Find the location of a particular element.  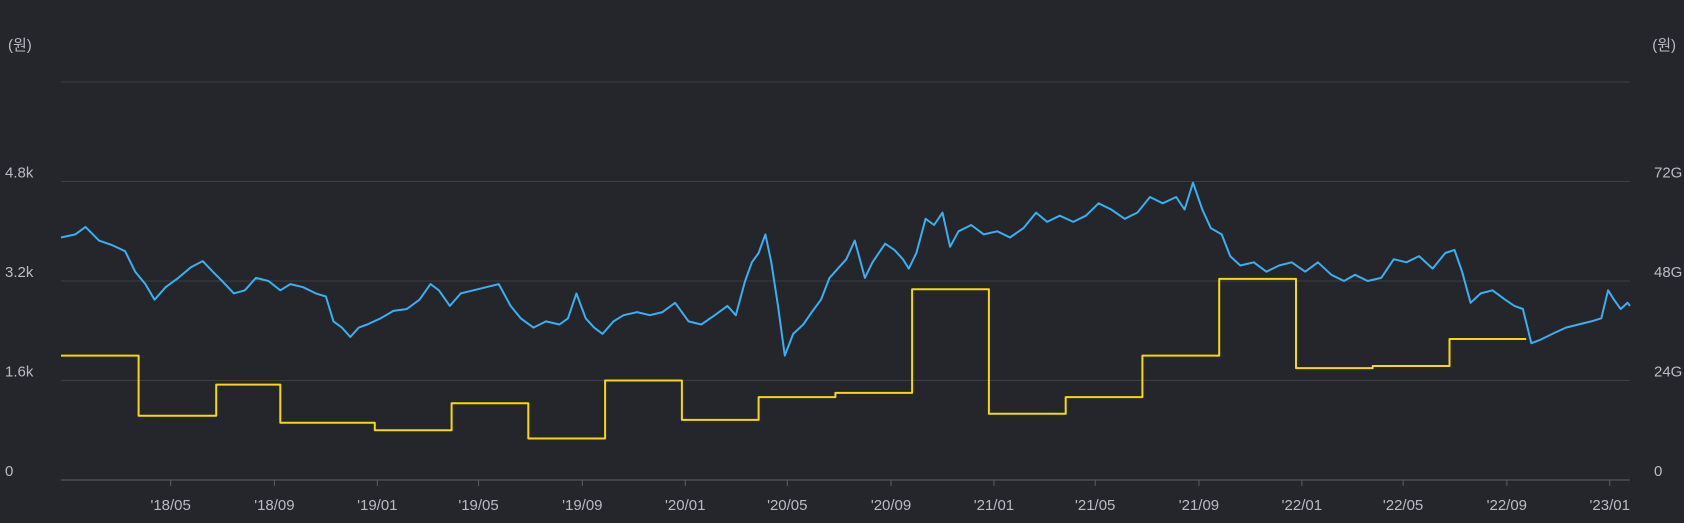

x-axis-tick-label: '19/05 is located at coordinates (478, 505).